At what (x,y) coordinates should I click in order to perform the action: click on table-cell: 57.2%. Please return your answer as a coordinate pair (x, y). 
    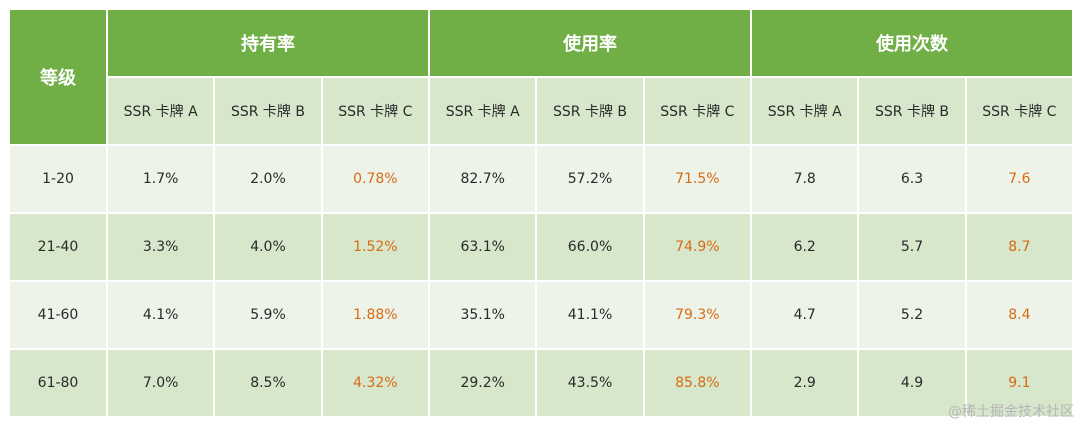
    Looking at the image, I should click on (590, 179).